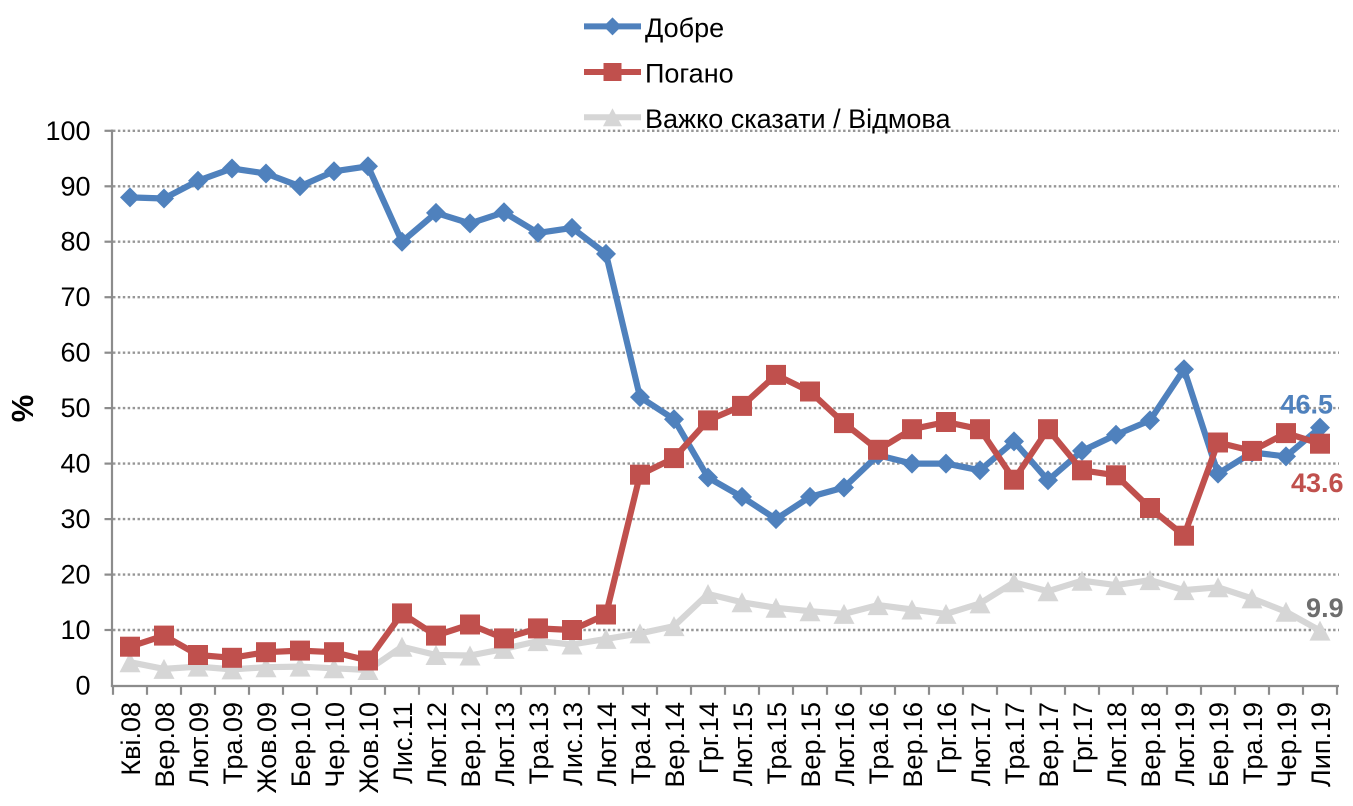 This screenshot has width=1353, height=806. Describe the element at coordinates (505, 744) in the screenshot. I see `svg-text: Лют.13` at that location.